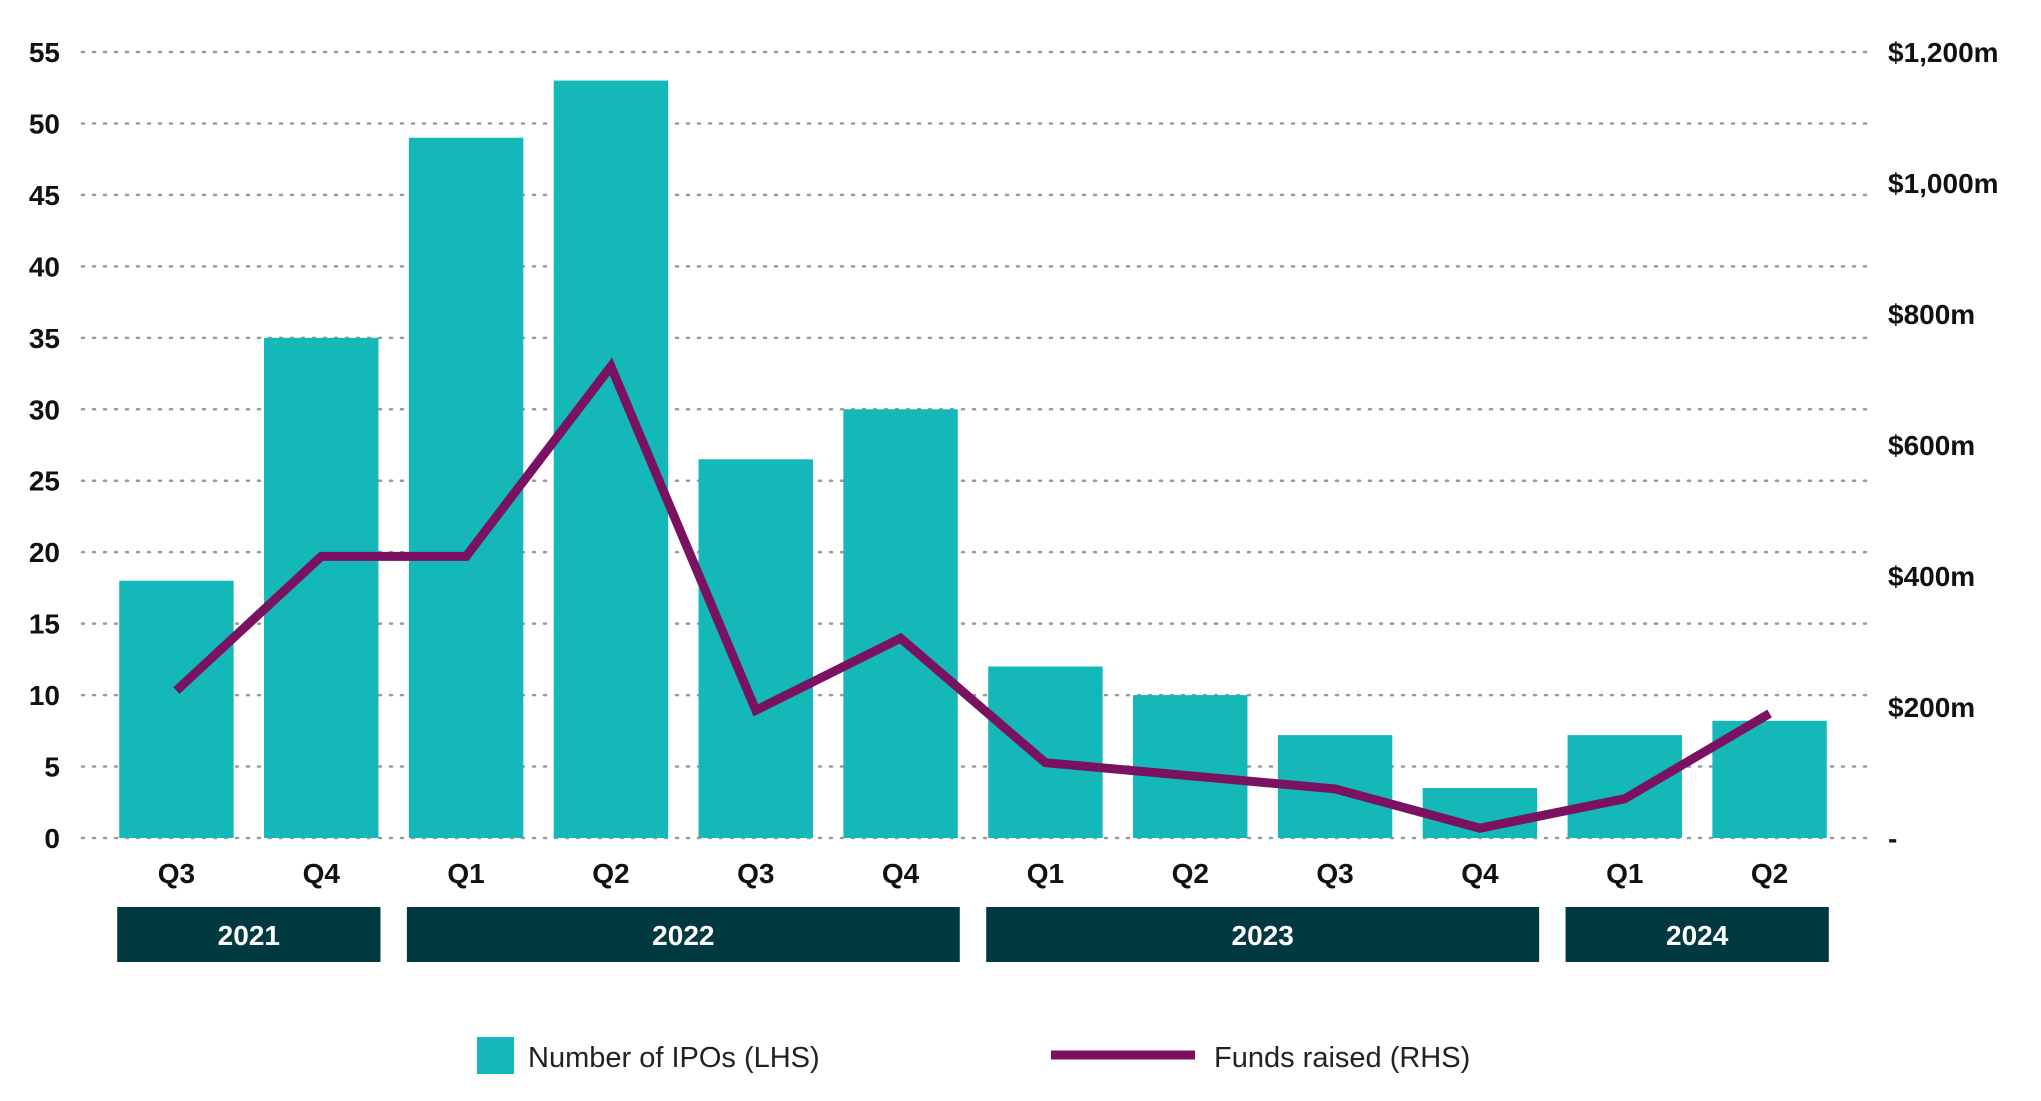 The height and width of the screenshot is (1101, 2041). What do you see at coordinates (1931, 576) in the screenshot?
I see `right-tick-label: $400m` at bounding box center [1931, 576].